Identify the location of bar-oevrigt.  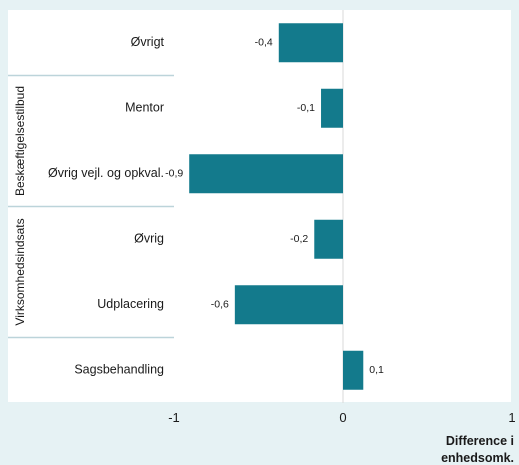
(310, 43).